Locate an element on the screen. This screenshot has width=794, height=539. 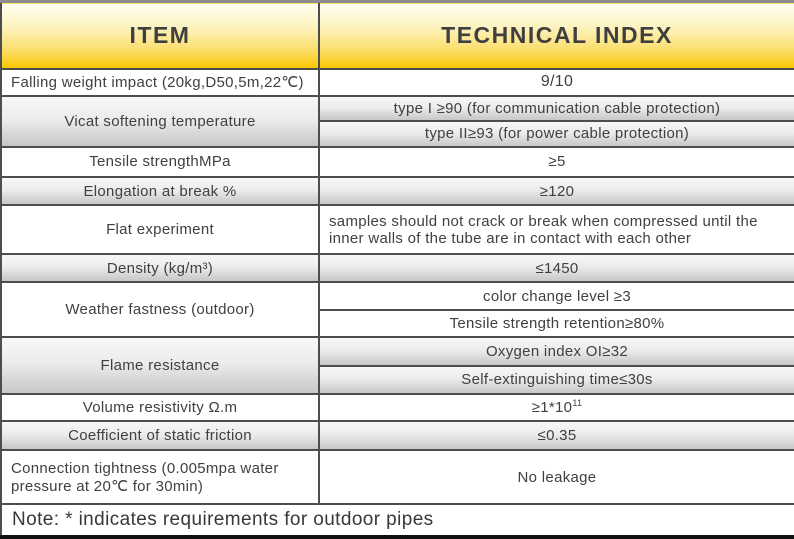
value-volume-resistivity-base: ≥1*10 is located at coordinates (552, 408).